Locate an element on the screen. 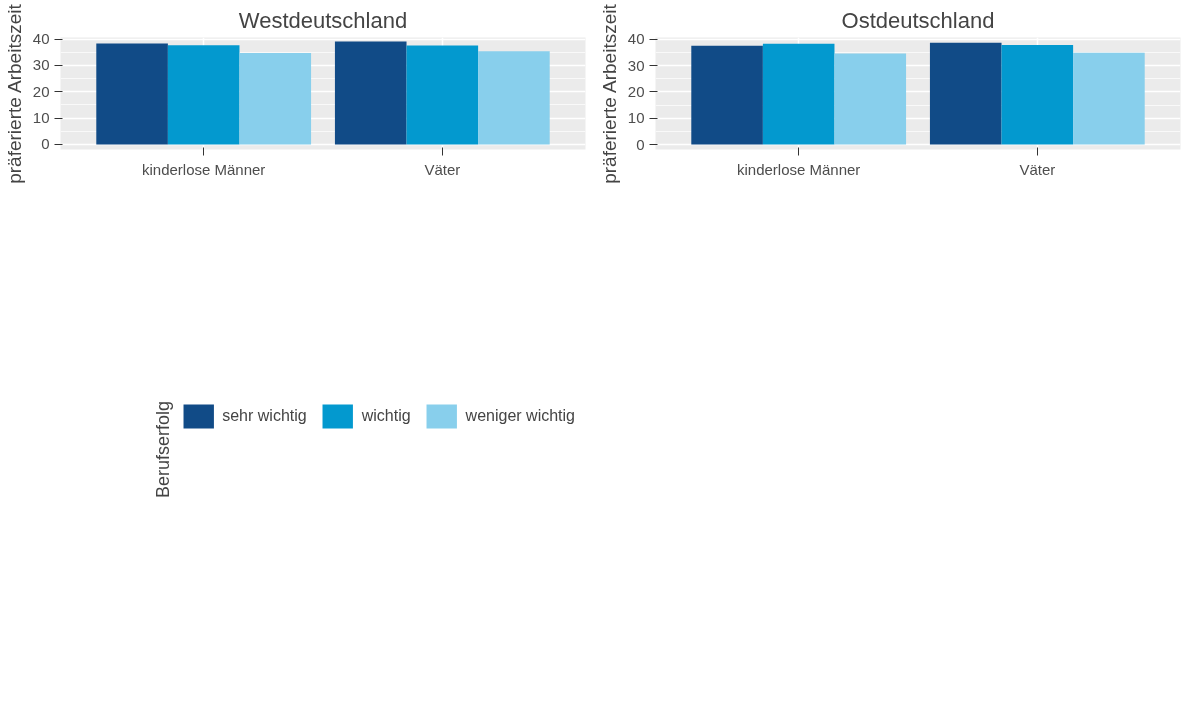  legend-label: sehr wichtig is located at coordinates (264, 416).